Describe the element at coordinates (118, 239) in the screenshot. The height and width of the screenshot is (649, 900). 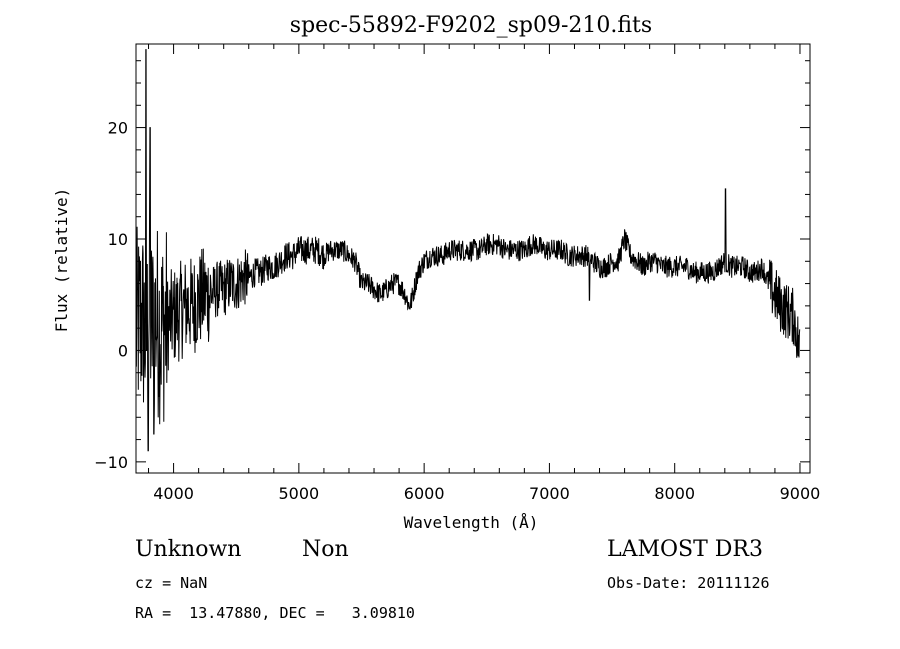
I see `y-tick-label: 10` at that location.